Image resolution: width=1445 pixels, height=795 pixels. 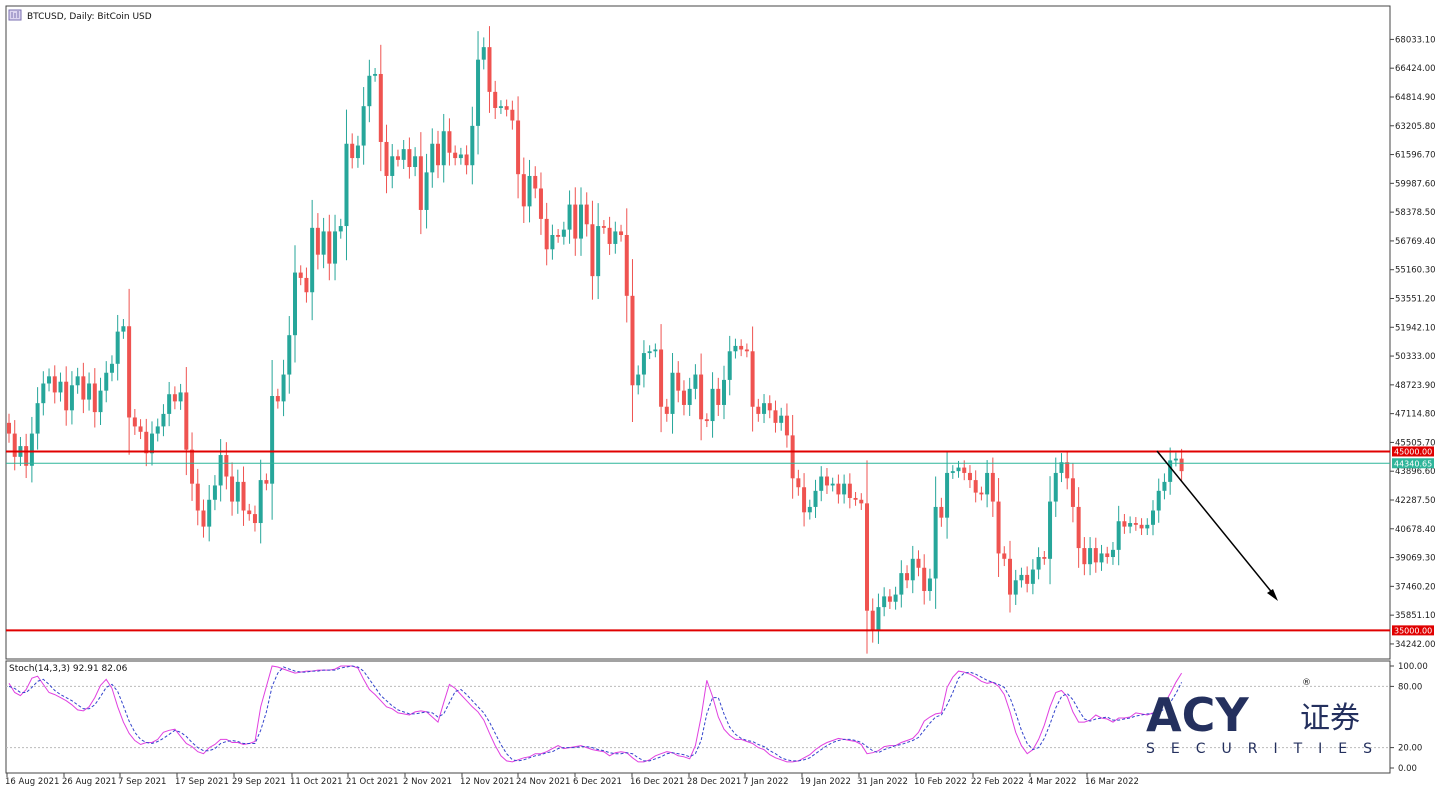 I want to click on current-price-tag, so click(x=1413, y=463).